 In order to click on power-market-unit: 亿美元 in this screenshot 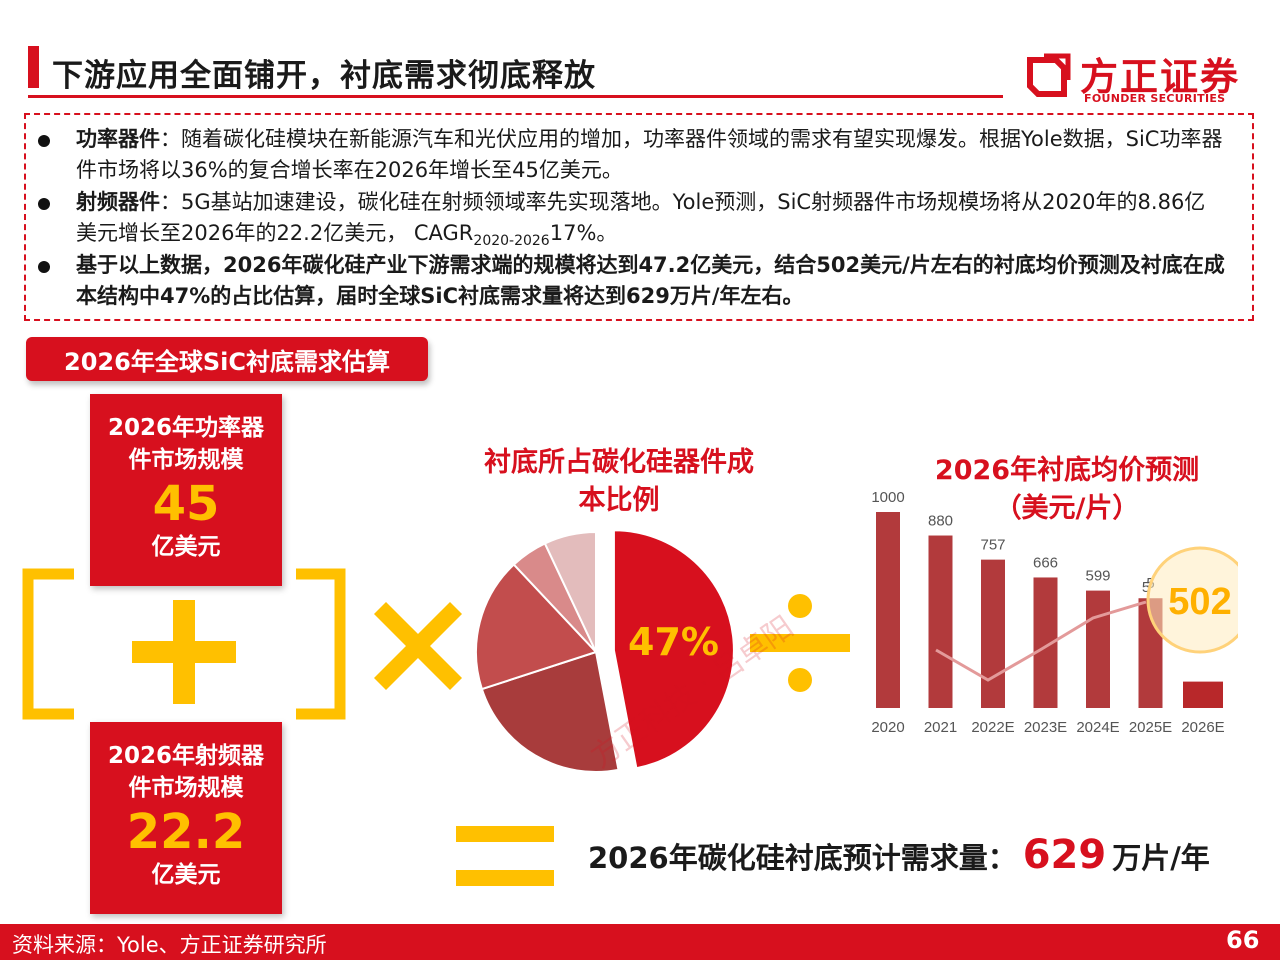, I will do `click(186, 547)`.